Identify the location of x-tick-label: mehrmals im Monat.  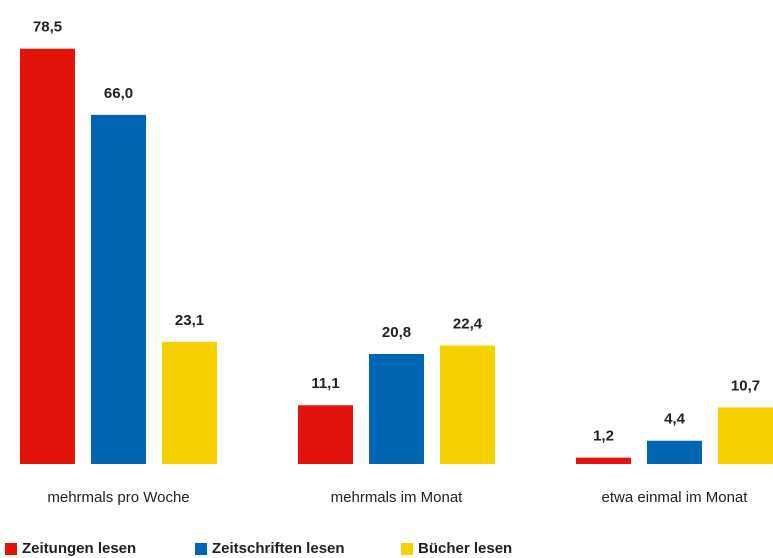
(397, 497).